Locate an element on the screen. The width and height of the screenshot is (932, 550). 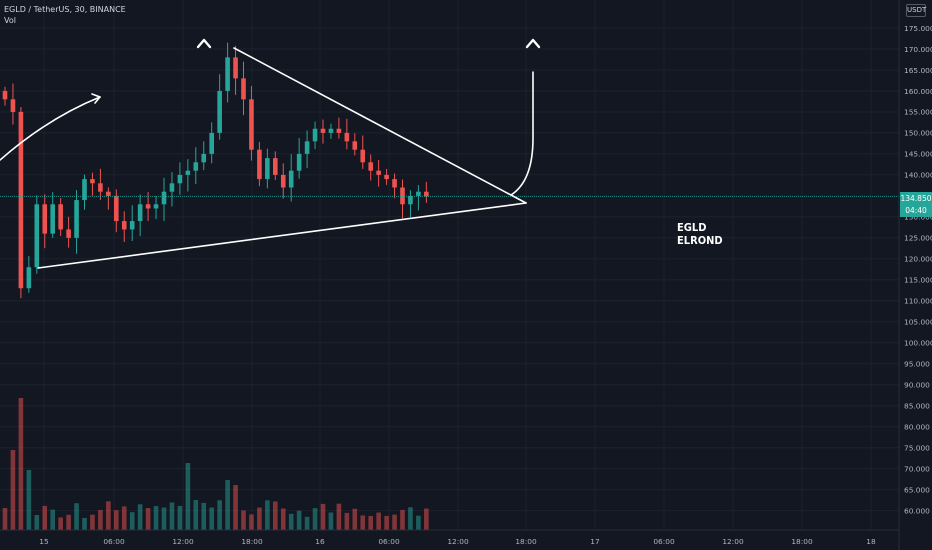
price-tick-label: 65.000 is located at coordinates (917, 489).